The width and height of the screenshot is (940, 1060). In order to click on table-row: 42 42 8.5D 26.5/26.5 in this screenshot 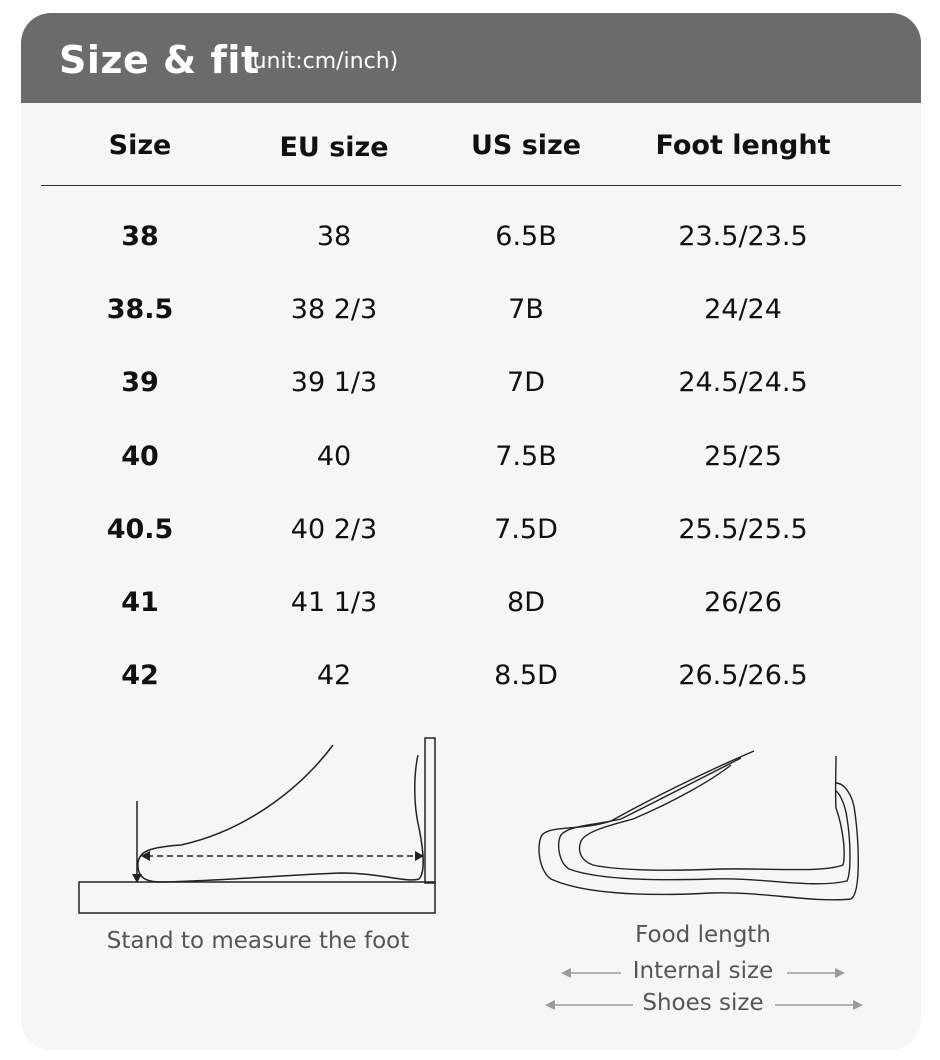, I will do `click(471, 680)`.